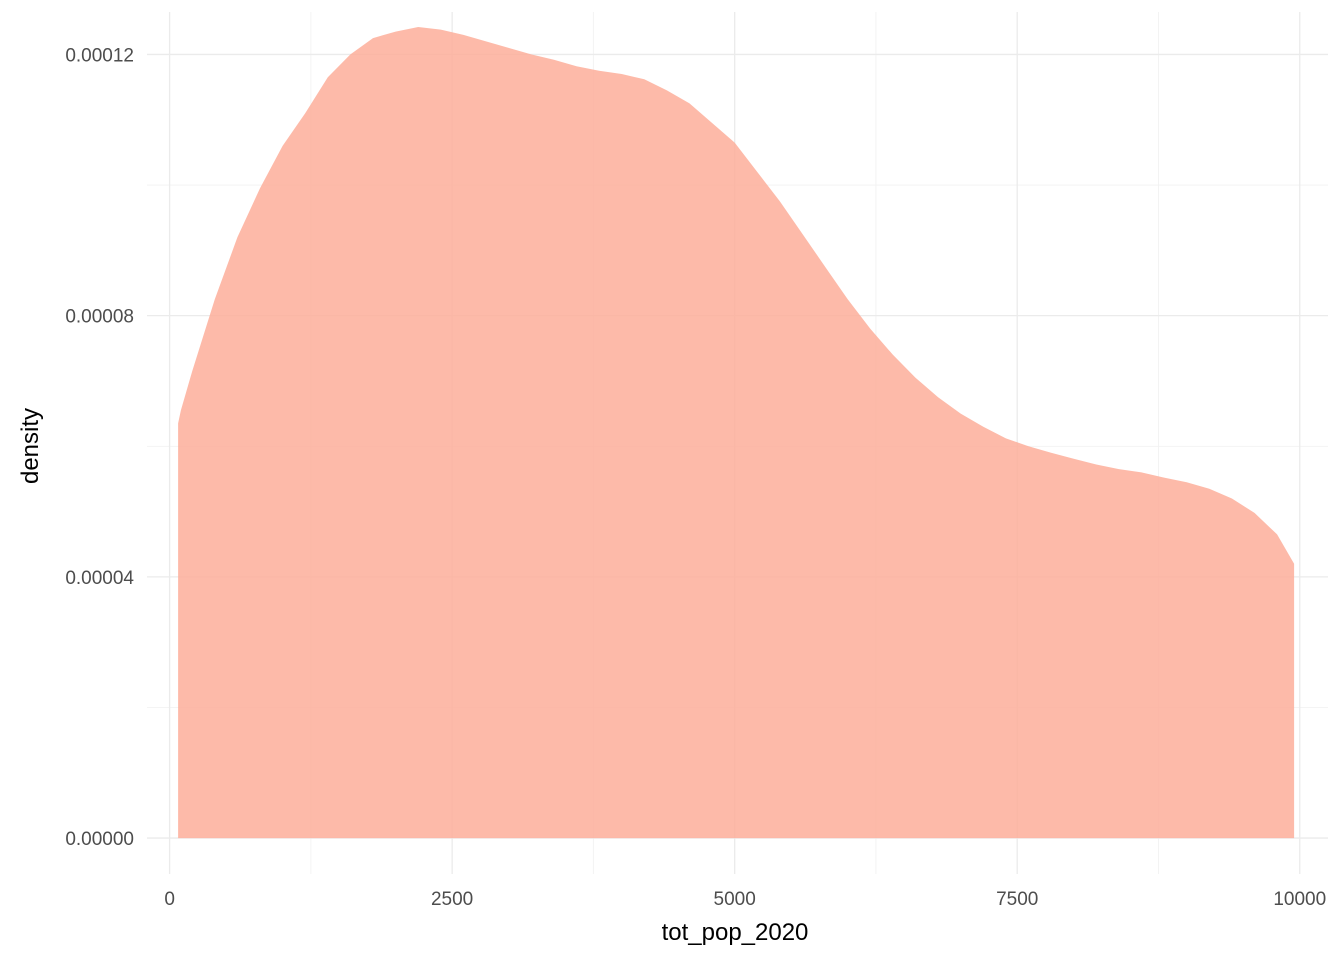  I want to click on x-tick-label: 7500, so click(1017, 899).